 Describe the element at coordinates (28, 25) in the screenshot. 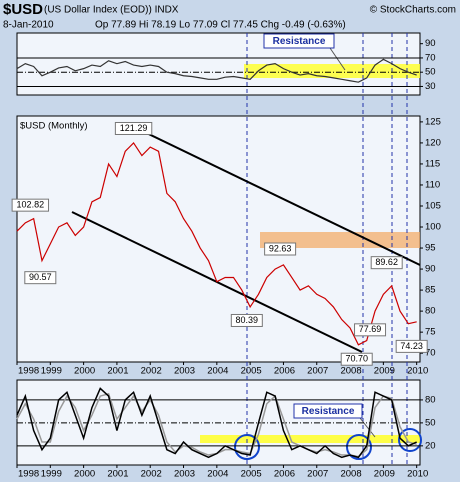

I see `date: 8-Jan-2010` at that location.